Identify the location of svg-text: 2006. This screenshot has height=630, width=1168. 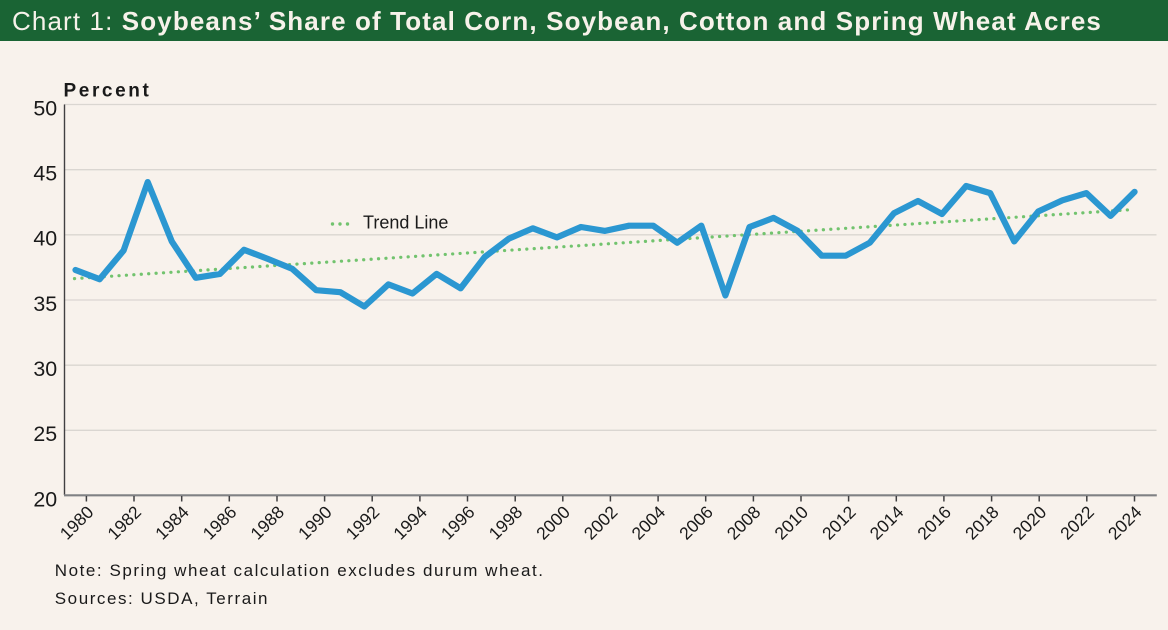
(696, 523).